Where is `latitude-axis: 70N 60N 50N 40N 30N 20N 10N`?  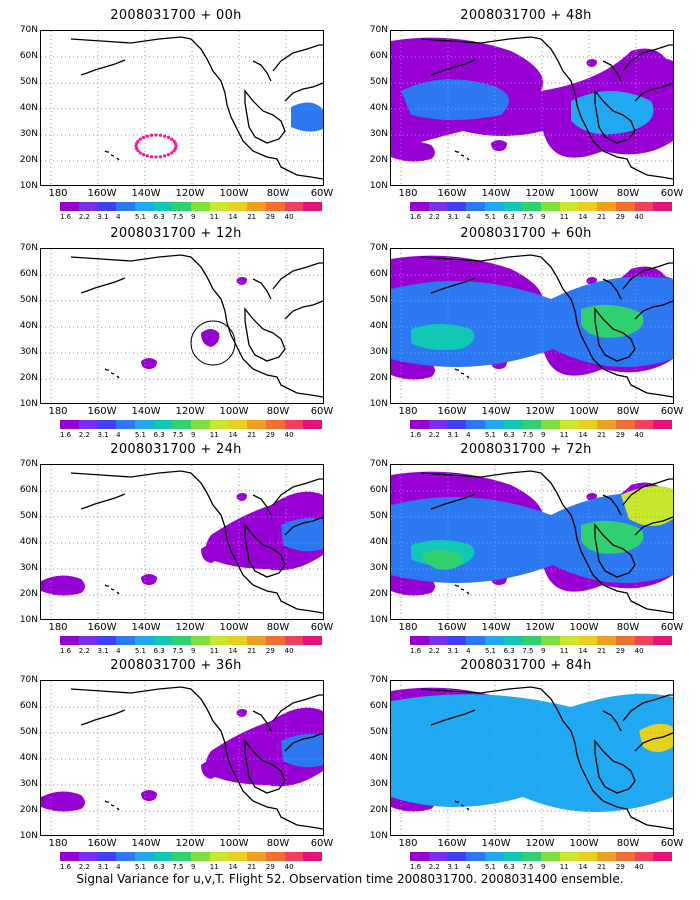 latitude-axis: 70N 60N 50N 40N 30N 20N 10N is located at coordinates (26, 758).